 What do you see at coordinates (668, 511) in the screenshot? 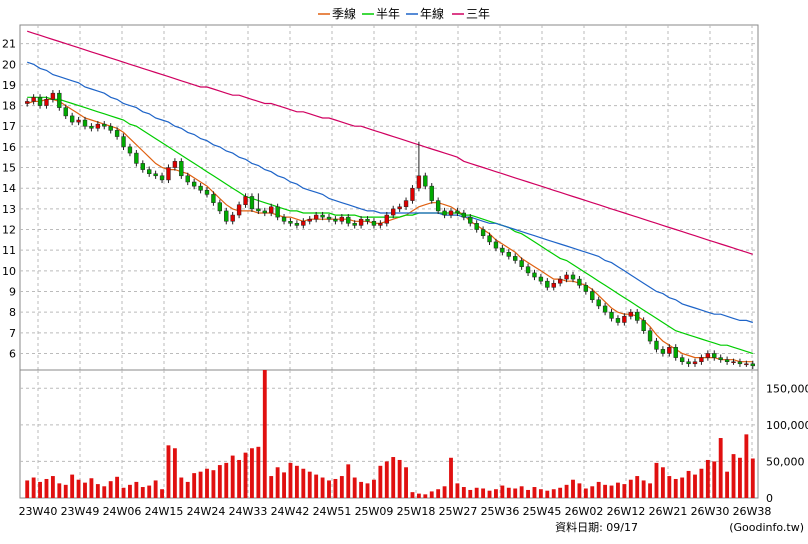
I see `x-tick-label: 26W21` at bounding box center [668, 511].